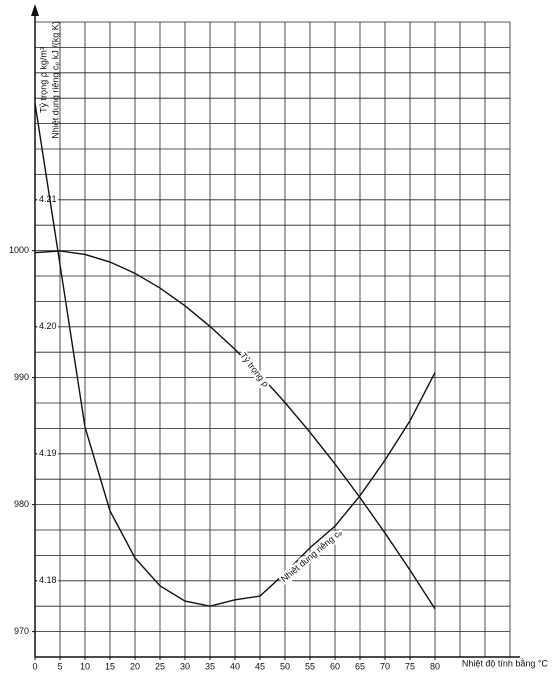  I want to click on y-tick-label: 980, so click(21, 504).